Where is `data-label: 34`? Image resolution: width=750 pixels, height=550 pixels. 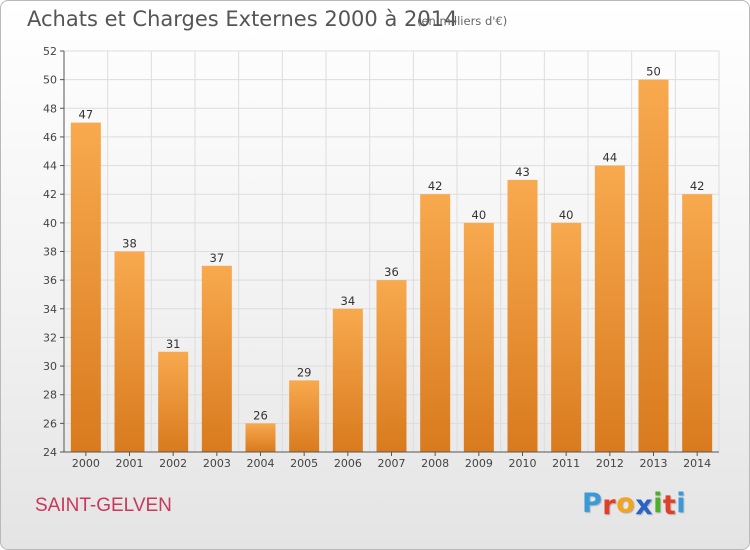 data-label: 34 is located at coordinates (348, 301).